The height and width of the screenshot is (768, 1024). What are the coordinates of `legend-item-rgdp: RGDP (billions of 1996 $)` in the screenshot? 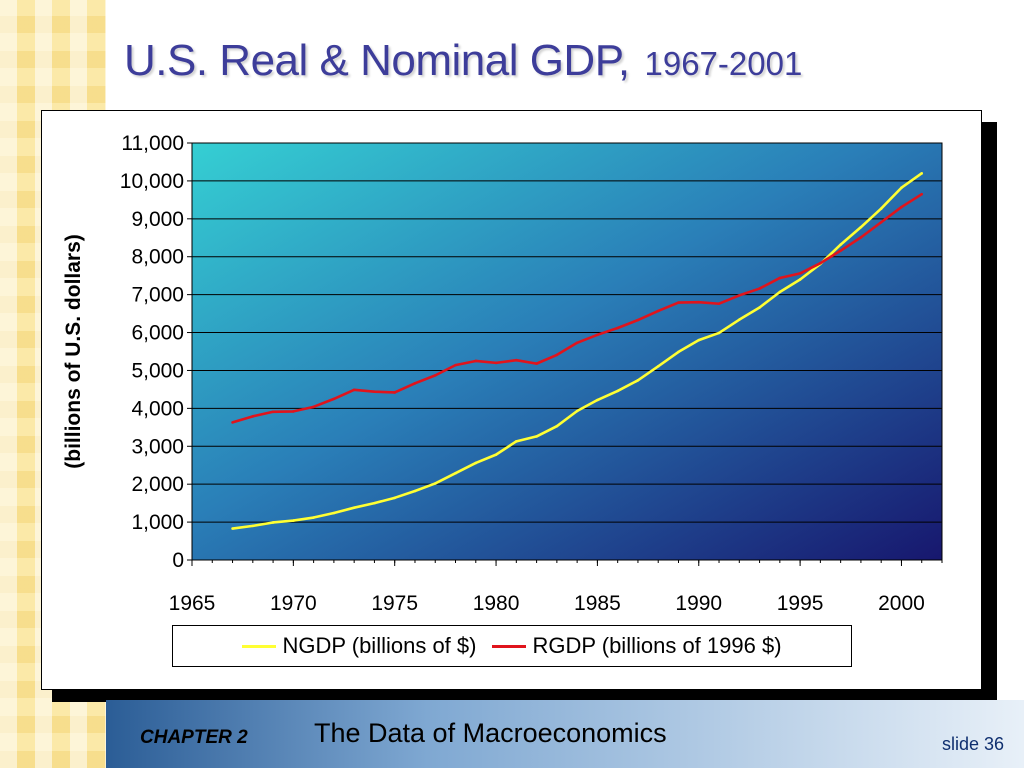 It's located at (637, 646).